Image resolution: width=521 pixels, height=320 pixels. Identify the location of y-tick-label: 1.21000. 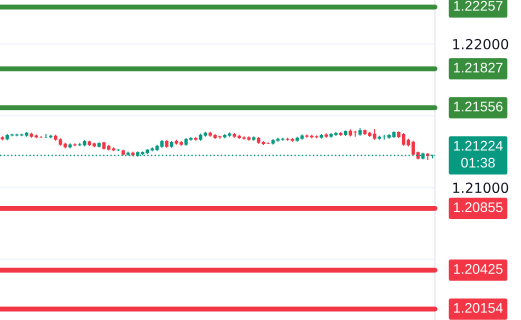
(480, 188).